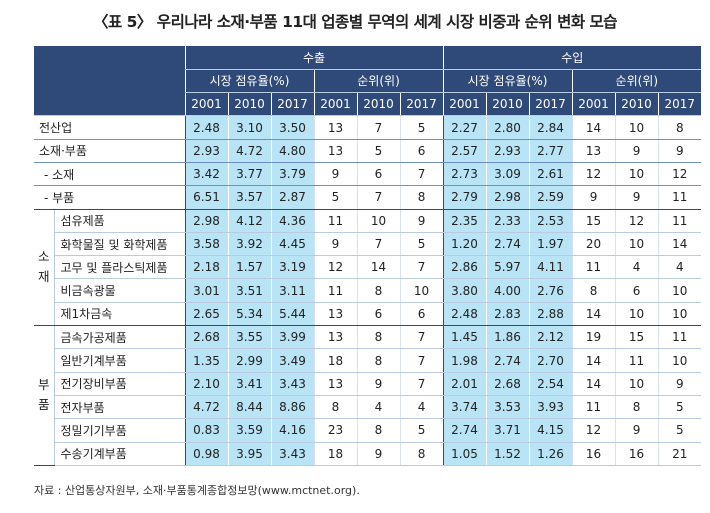 Image resolution: width=710 pixels, height=513 pixels. Describe the element at coordinates (593, 244) in the screenshot. I see `im-rank-cell: 20` at that location.